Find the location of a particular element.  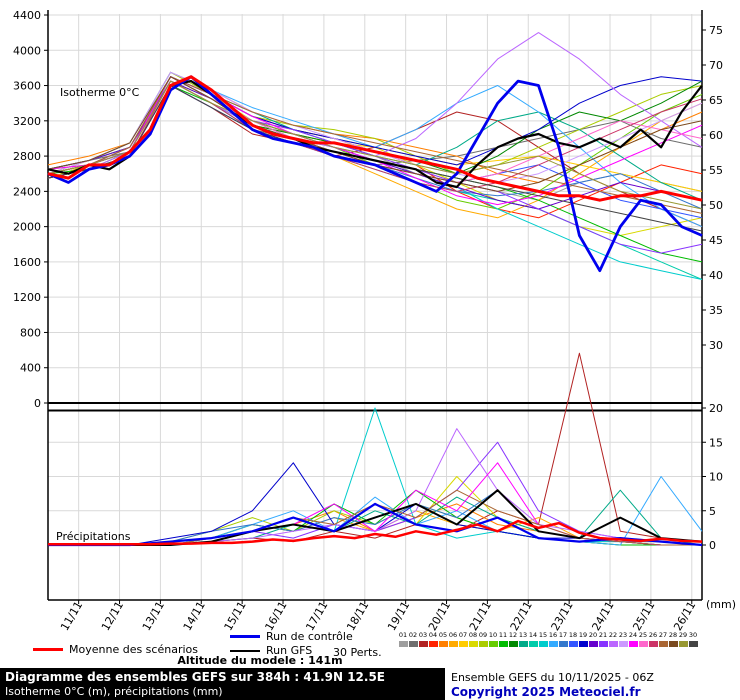

svg-text: 45 is located at coordinates (716, 240).